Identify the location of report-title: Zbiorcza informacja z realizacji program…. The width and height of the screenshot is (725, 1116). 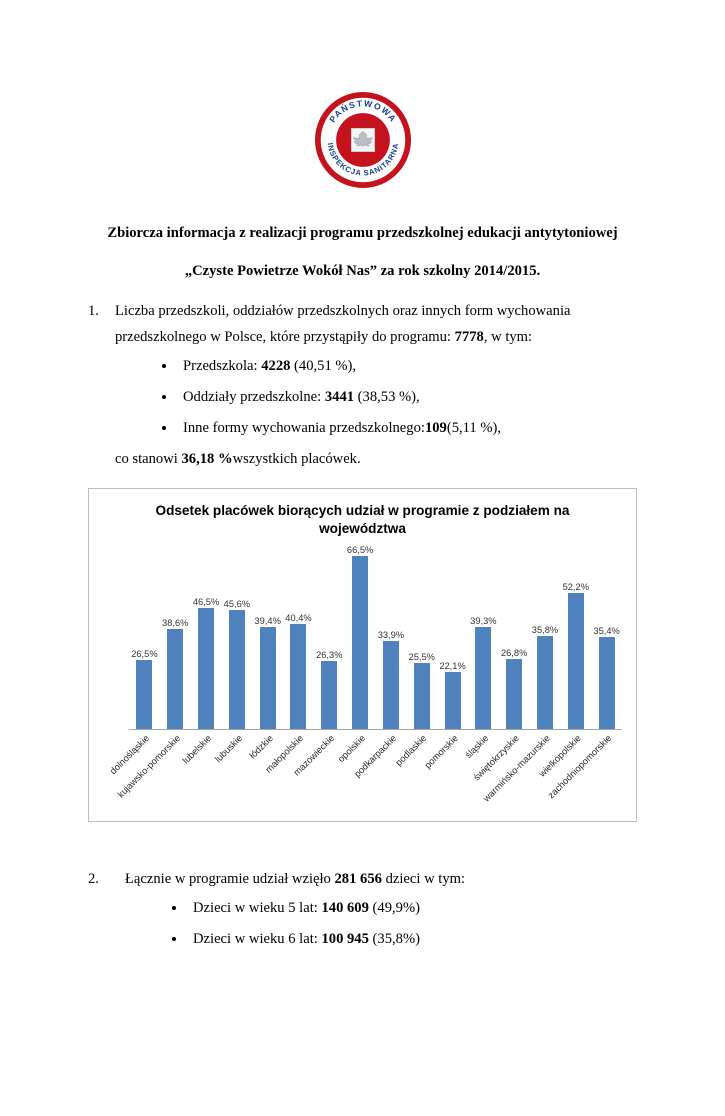
(362, 252).